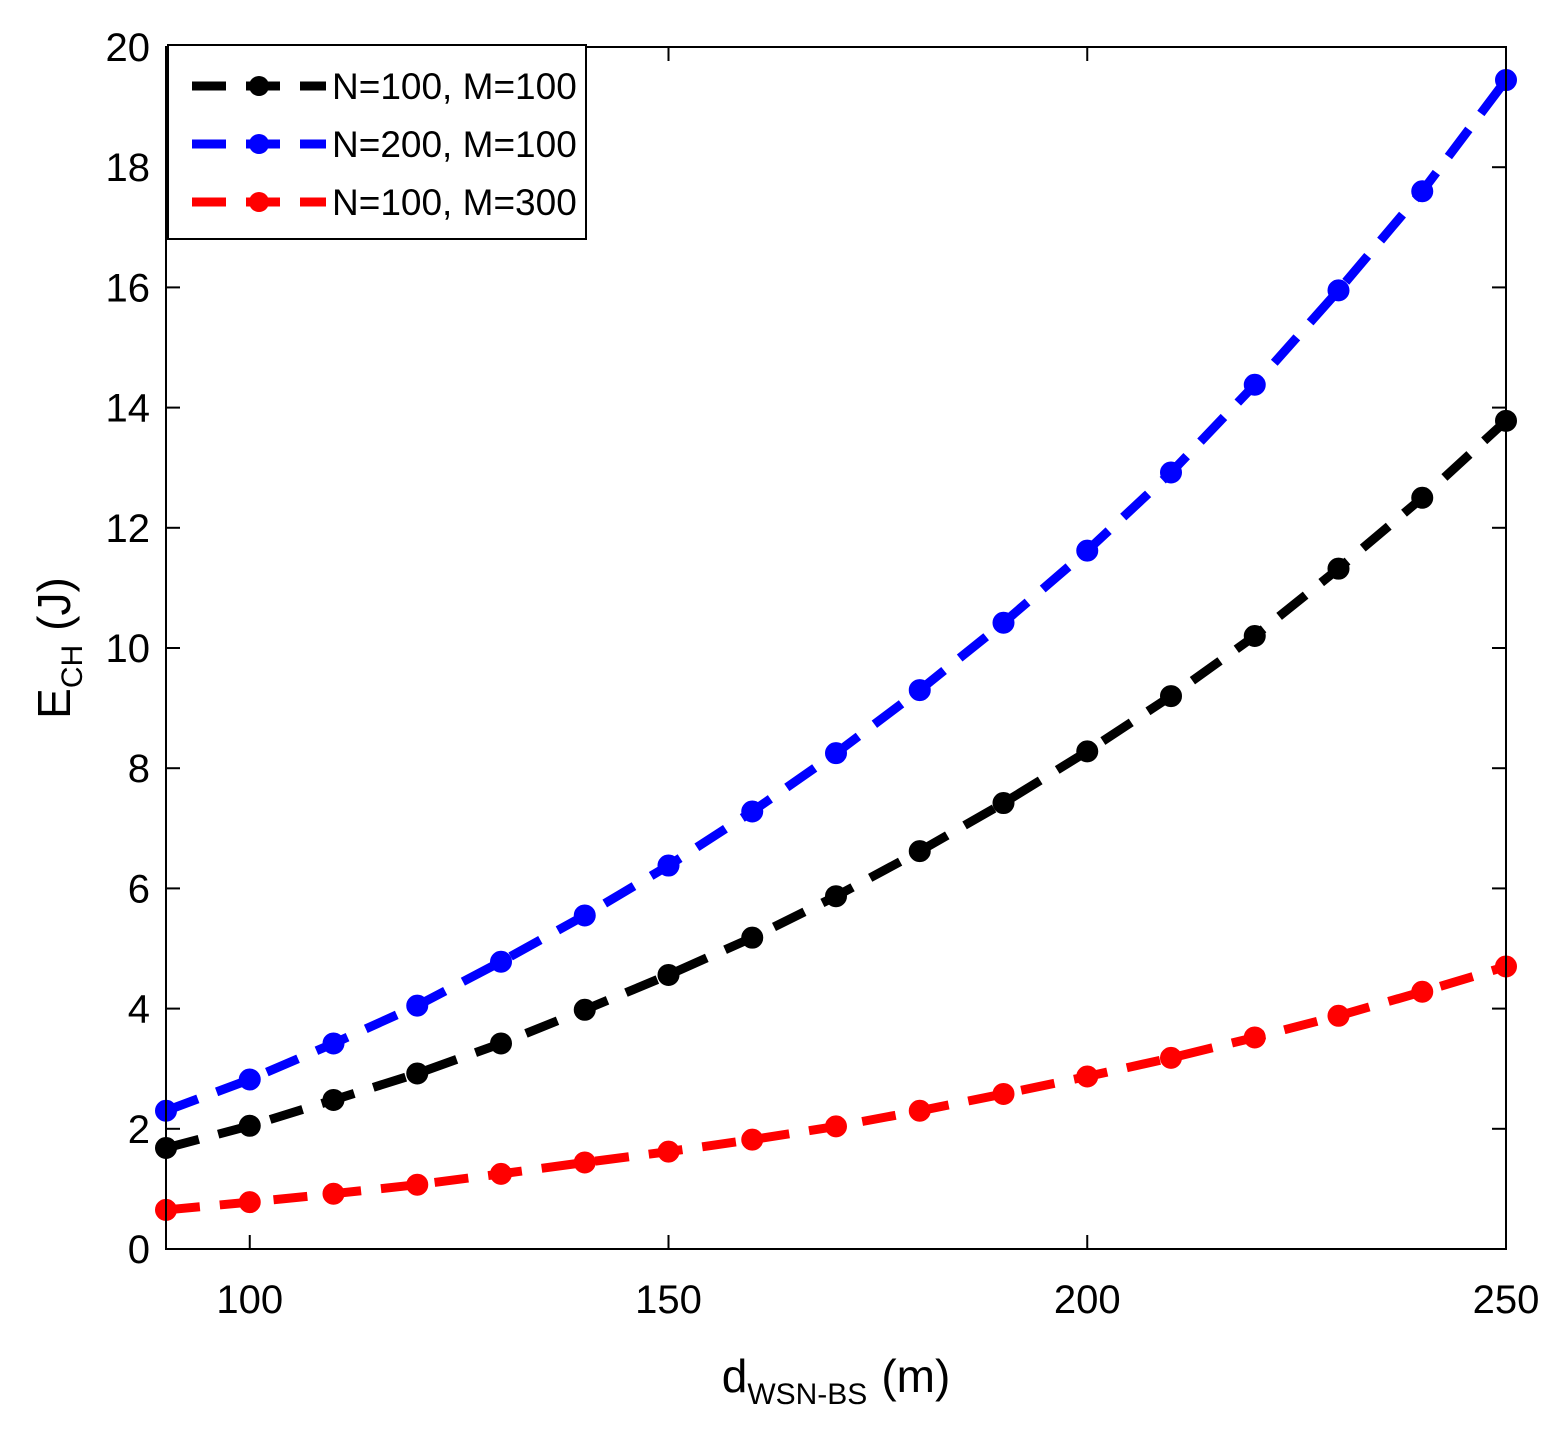 This screenshot has height=1434, width=1556. I want to click on y-tick-label: 12, so click(128, 529).